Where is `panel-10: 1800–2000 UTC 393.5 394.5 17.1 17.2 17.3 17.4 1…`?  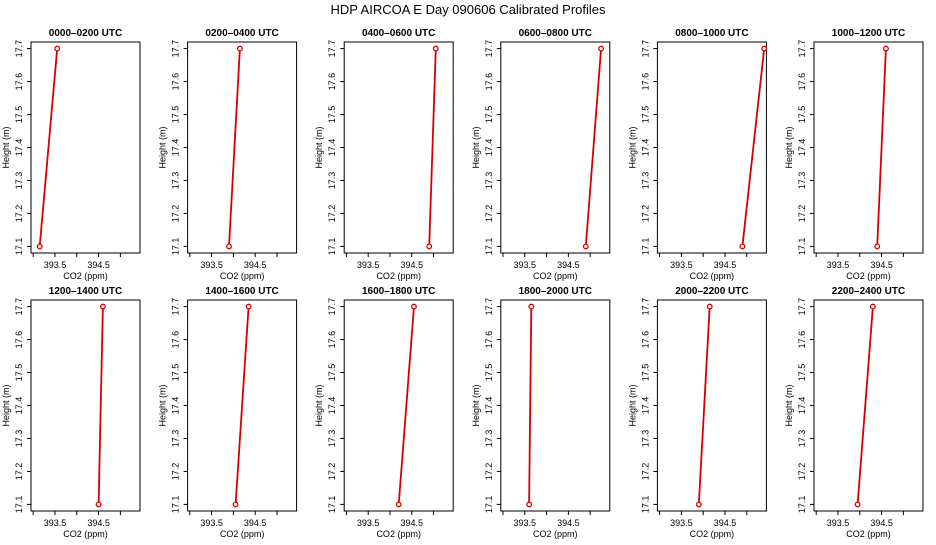
panel-10: 1800–2000 UTC 393.5 394.5 17.1 17.2 17.3 17.4 1… is located at coordinates (541, 412).